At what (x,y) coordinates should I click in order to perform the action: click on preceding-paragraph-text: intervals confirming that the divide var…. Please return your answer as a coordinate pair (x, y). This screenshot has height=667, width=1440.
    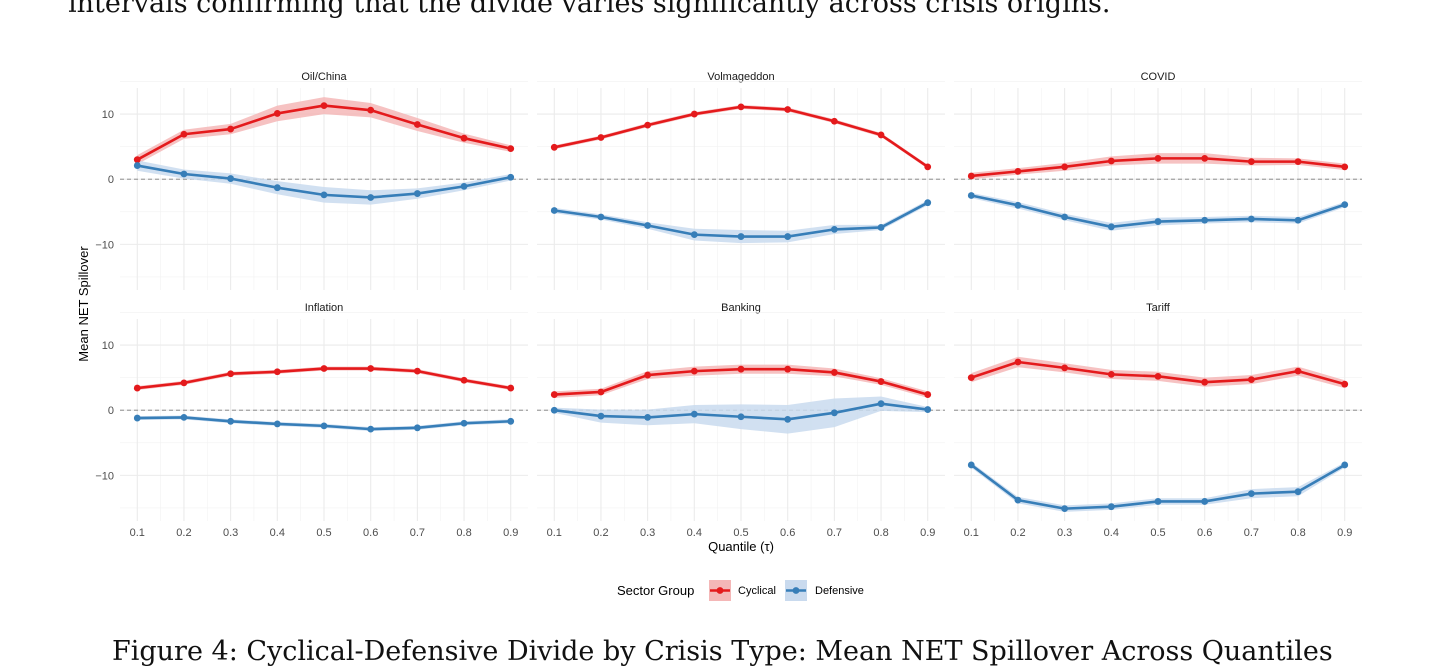
    Looking at the image, I should click on (589, 9).